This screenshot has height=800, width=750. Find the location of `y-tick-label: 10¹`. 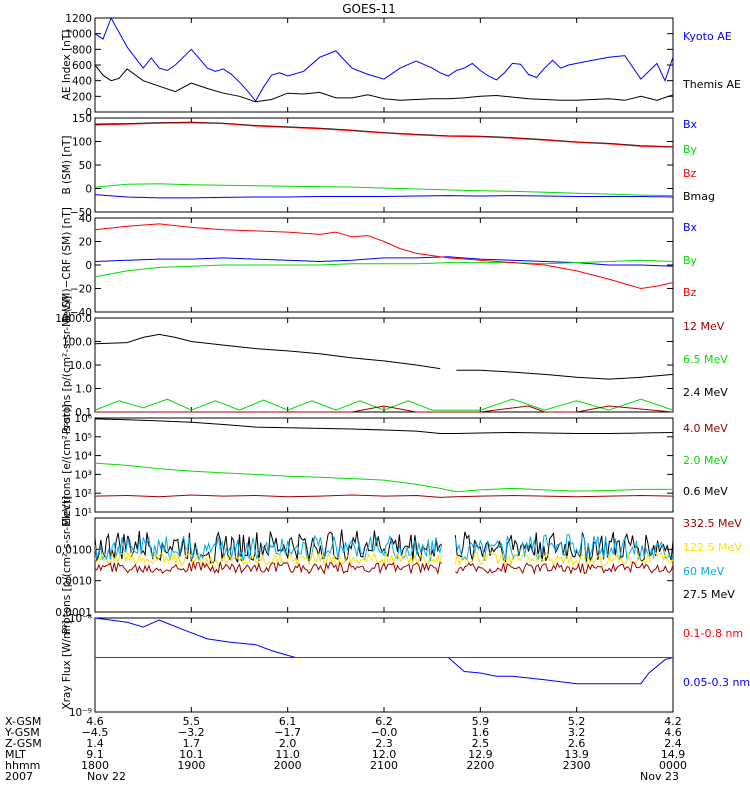

y-tick-label: 10¹ is located at coordinates (83, 513).